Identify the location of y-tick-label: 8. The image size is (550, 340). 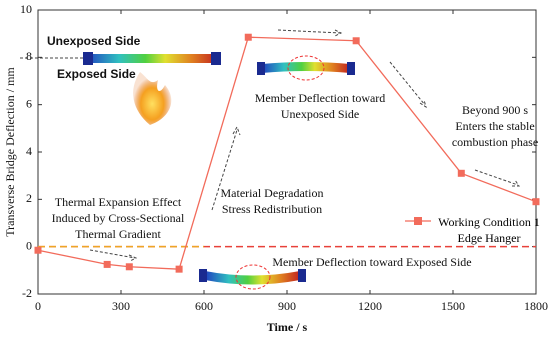
(29, 56).